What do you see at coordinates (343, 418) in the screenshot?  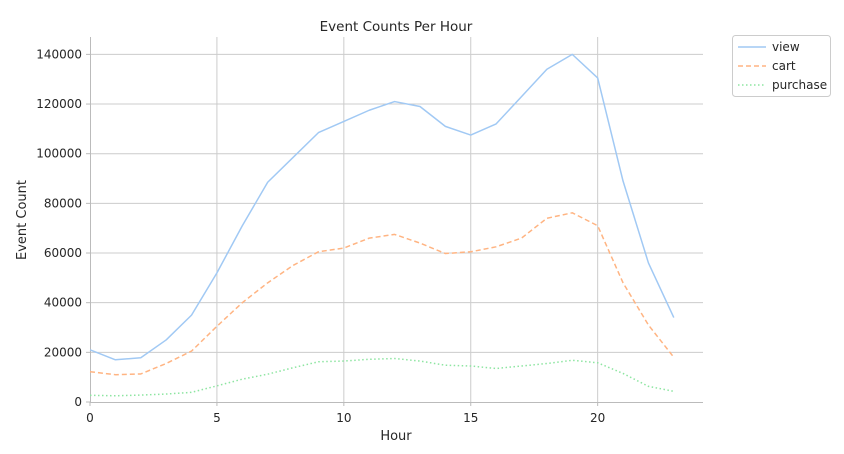 I see `x-tick-label: 10` at bounding box center [343, 418].